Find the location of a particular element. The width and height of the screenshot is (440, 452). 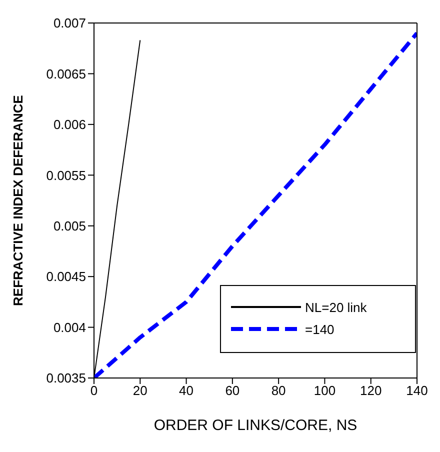

x-tick-label: 40 is located at coordinates (186, 390).